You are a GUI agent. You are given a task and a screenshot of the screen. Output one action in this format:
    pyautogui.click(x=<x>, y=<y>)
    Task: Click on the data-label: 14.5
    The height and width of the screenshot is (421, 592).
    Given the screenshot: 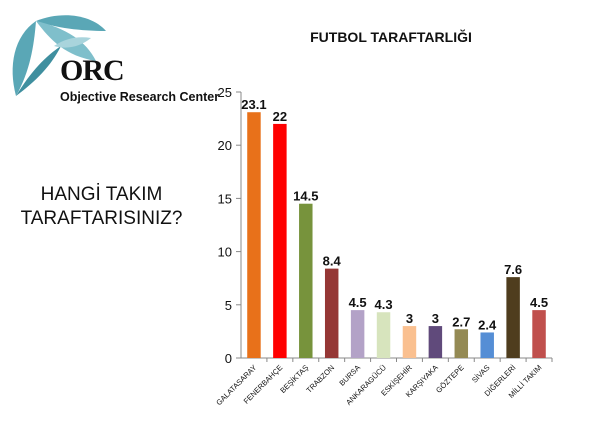 What is the action you would take?
    pyautogui.click(x=305, y=196)
    